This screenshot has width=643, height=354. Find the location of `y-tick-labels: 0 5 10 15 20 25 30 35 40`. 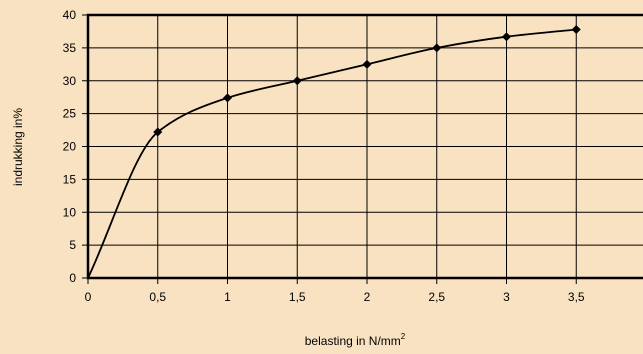

y-tick-labels: 0 5 10 15 20 25 30 35 40 is located at coordinates (70, 146).